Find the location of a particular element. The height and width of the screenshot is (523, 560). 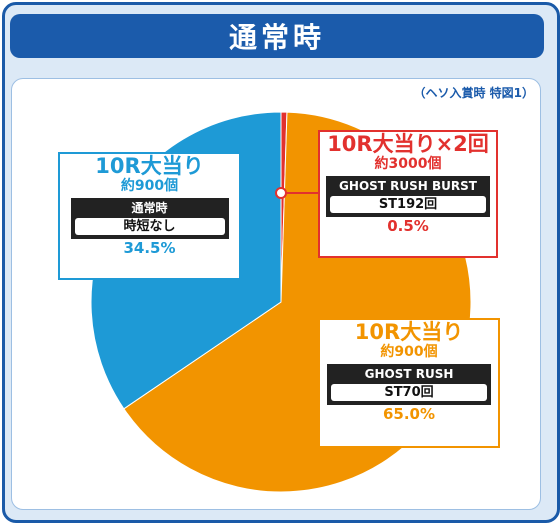

callout-percent: 34.5% is located at coordinates (149, 248).